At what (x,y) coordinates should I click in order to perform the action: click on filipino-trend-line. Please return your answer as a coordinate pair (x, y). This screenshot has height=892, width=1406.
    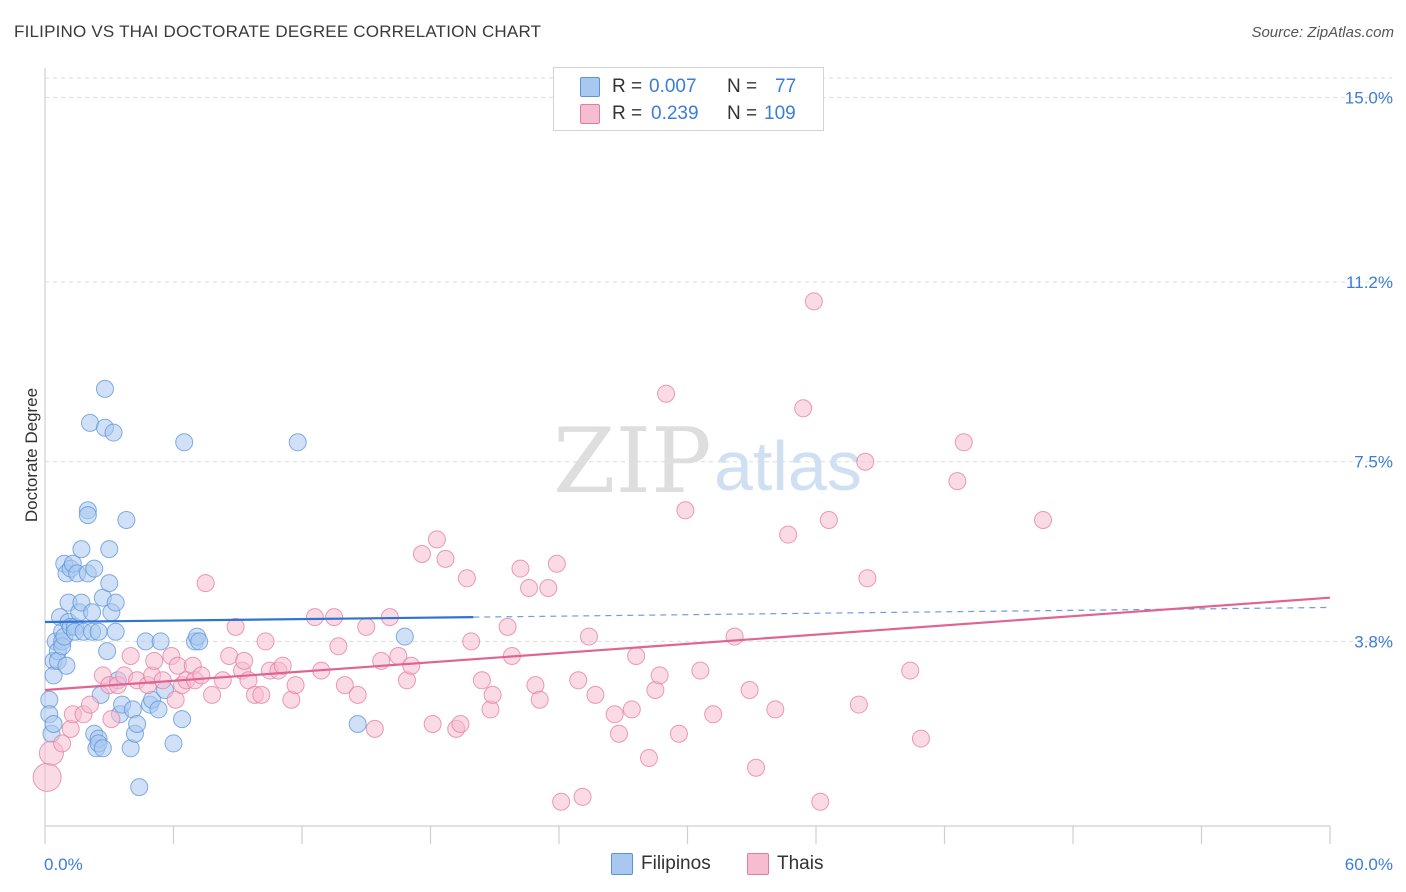
    Looking at the image, I should click on (259, 620).